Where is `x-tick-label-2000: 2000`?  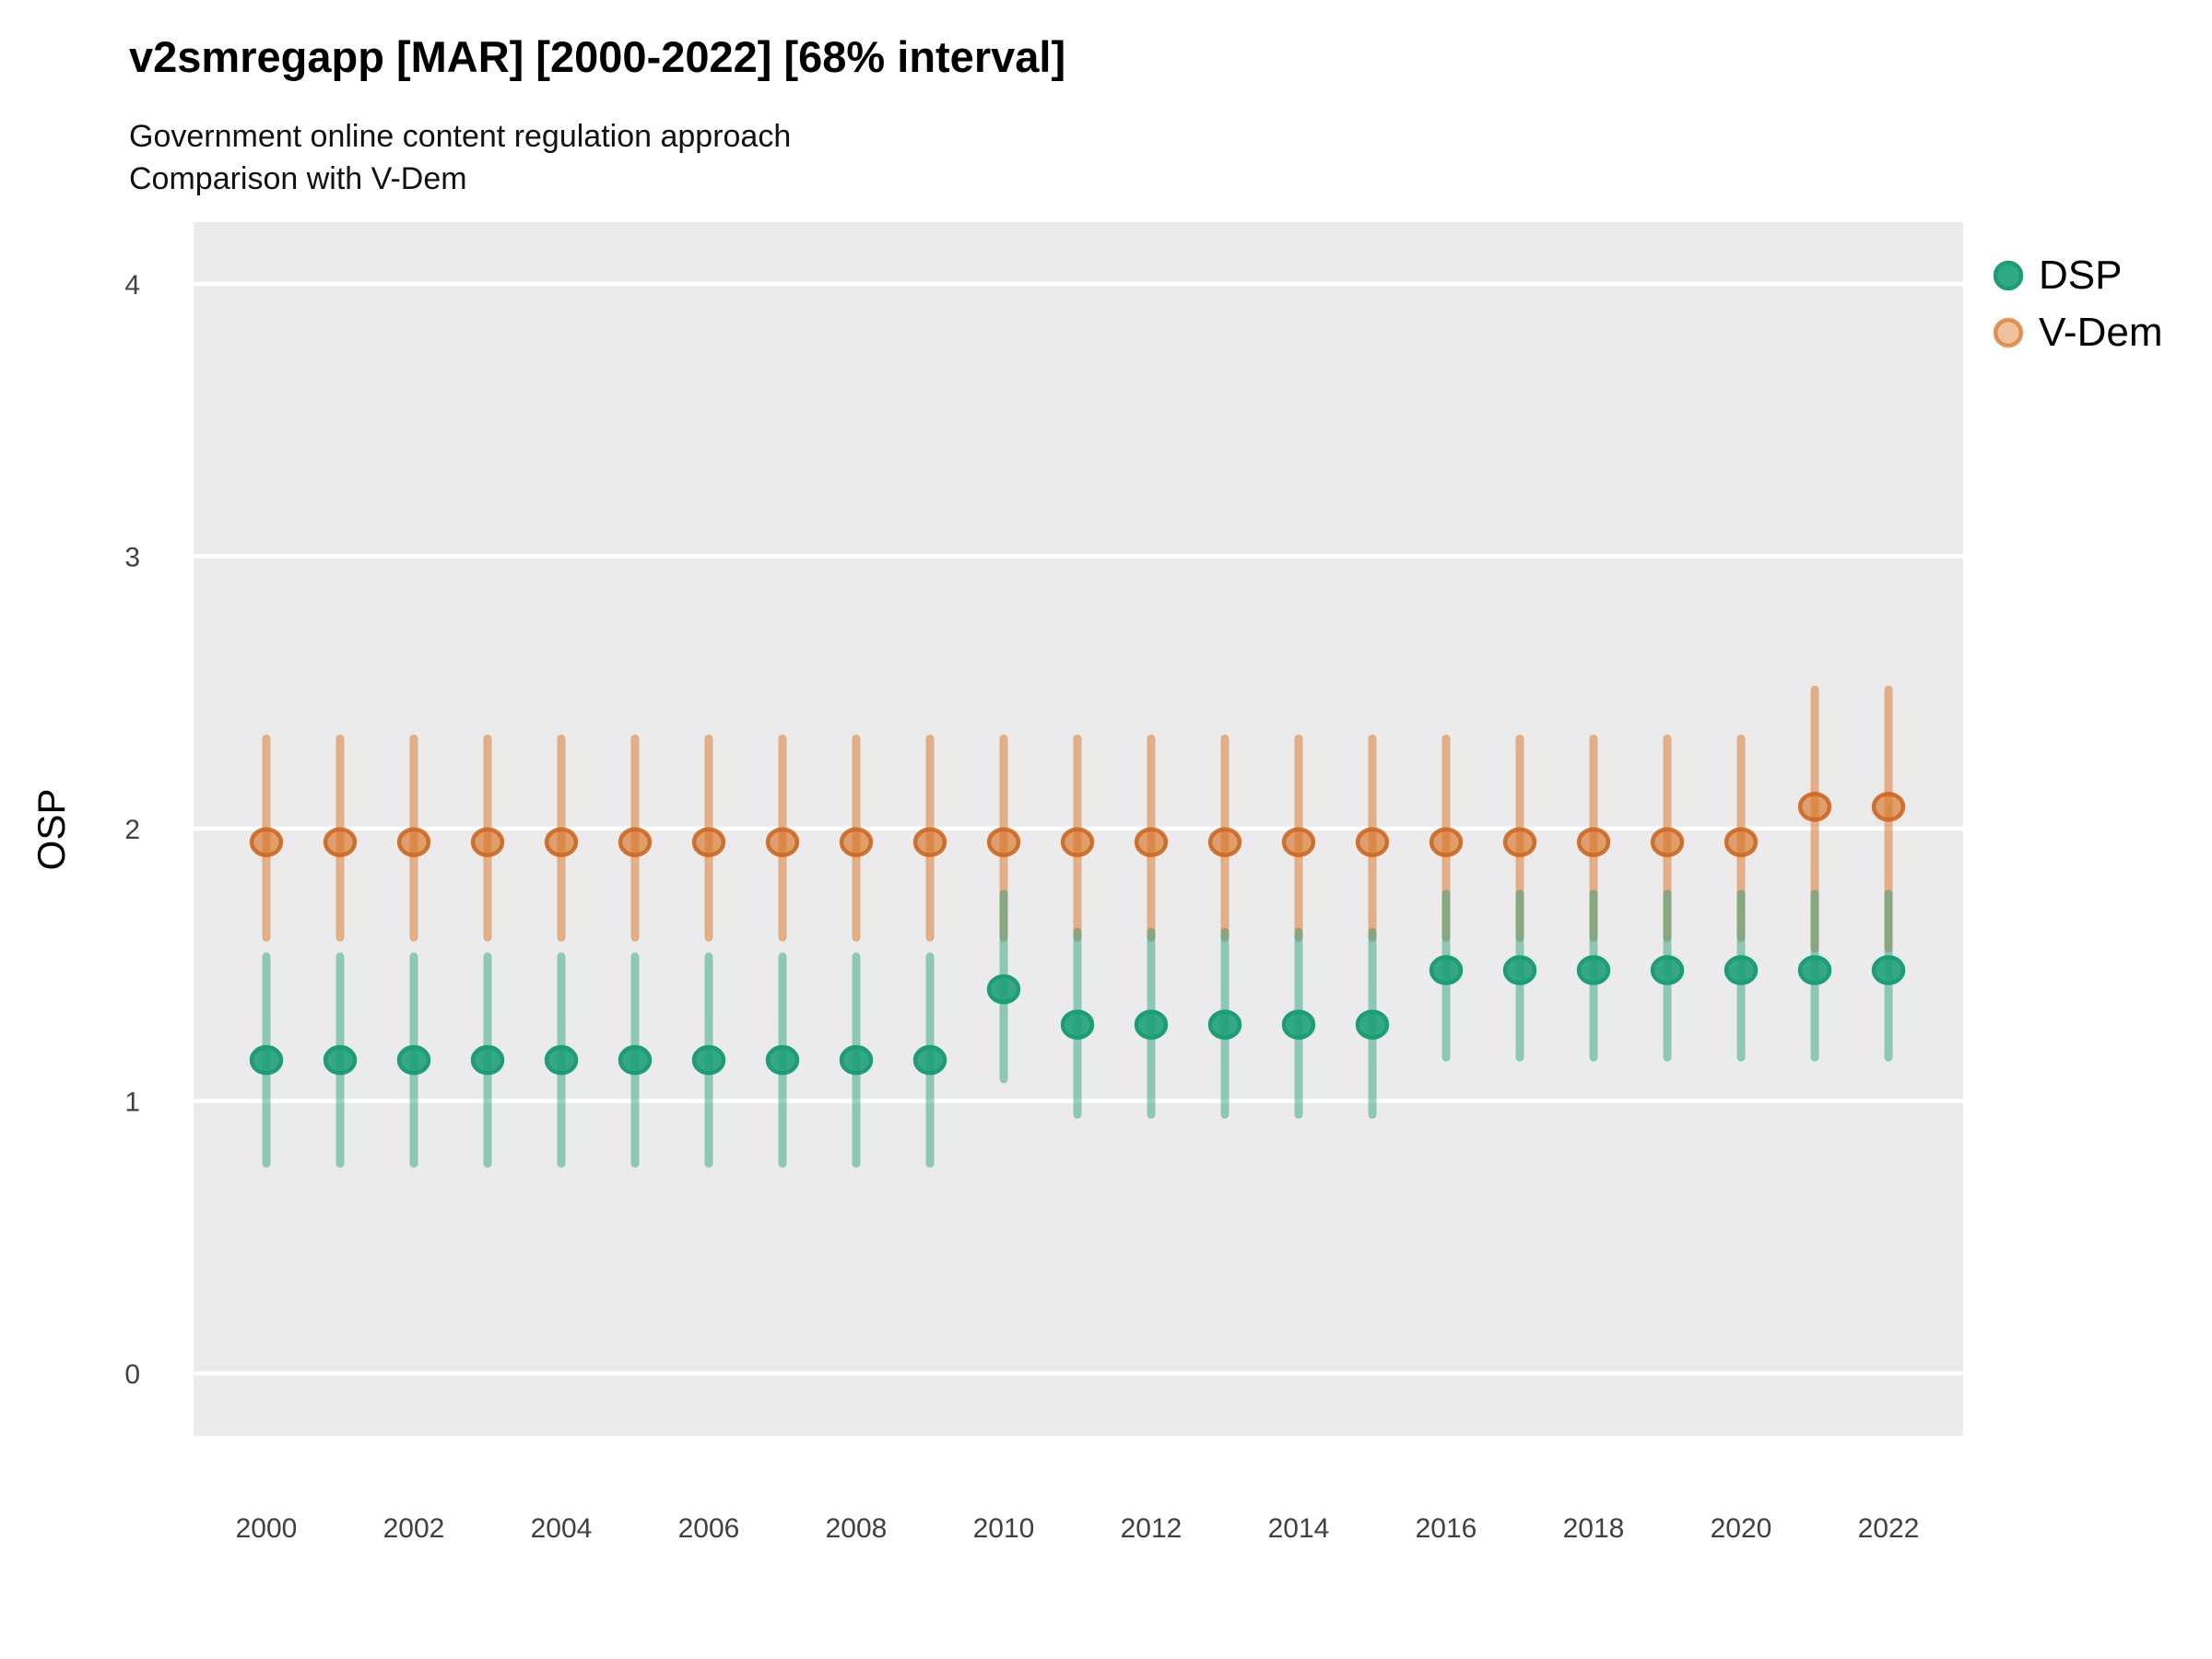
x-tick-label-2000: 2000 is located at coordinates (267, 1528).